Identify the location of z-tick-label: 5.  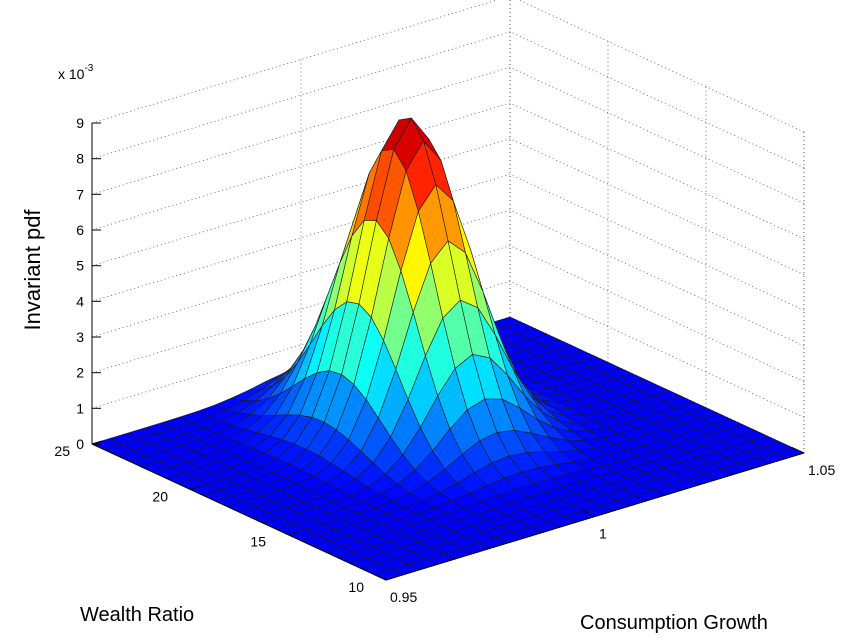
(80, 266).